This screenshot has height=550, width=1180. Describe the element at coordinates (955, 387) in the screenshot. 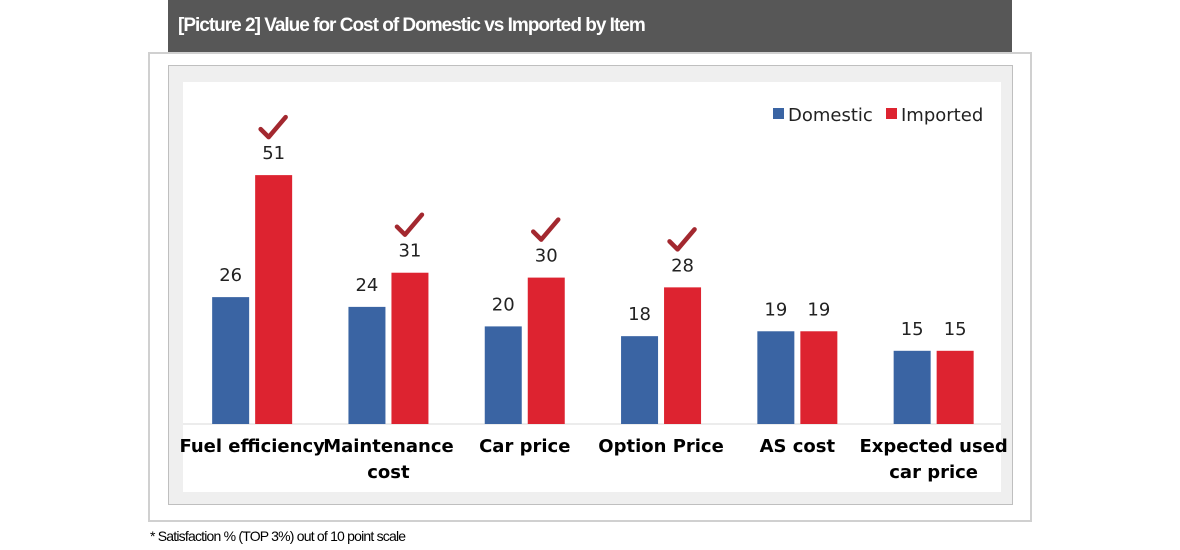

I see `bar-imported-expected-used-car-price` at that location.